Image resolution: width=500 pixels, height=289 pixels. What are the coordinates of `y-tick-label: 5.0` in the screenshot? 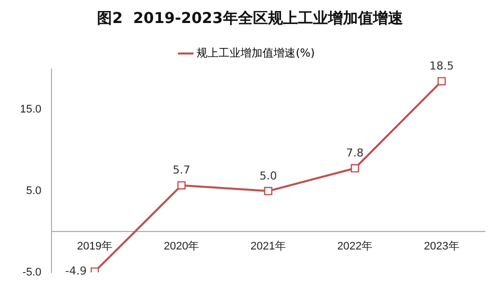 It's located at (34, 191).